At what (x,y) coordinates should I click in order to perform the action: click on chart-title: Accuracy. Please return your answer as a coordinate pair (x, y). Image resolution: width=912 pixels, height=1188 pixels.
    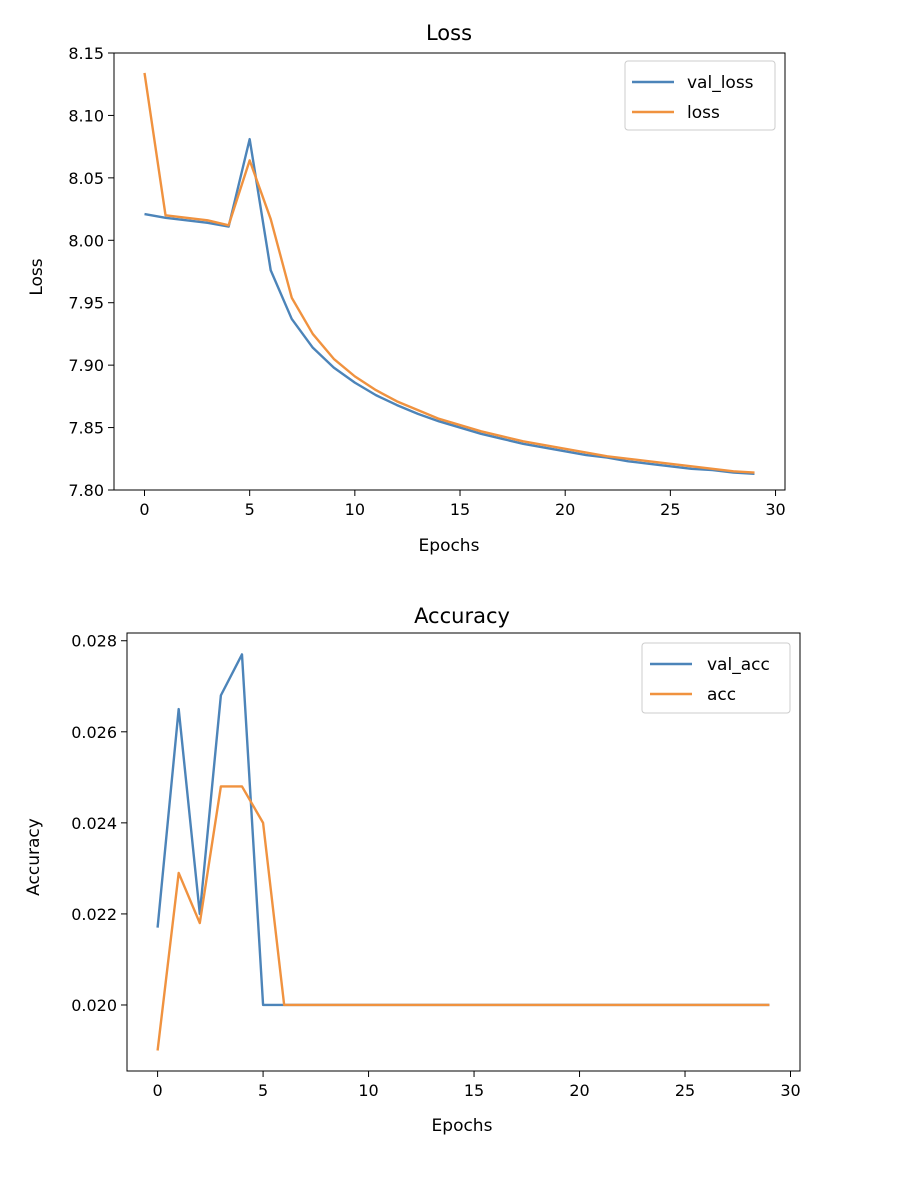
    Looking at the image, I should click on (462, 616).